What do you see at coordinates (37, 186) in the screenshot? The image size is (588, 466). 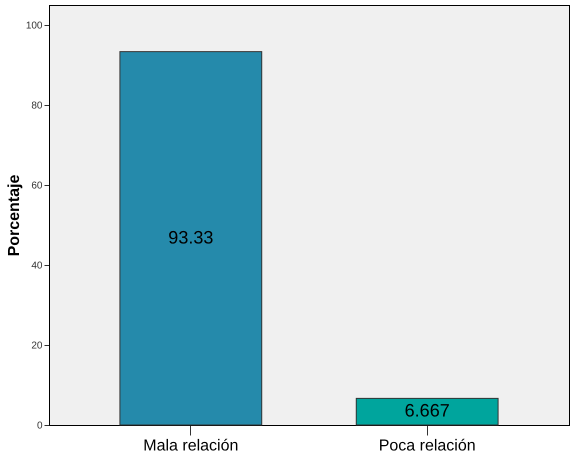 I see `y-tick-label: 60` at bounding box center [37, 186].